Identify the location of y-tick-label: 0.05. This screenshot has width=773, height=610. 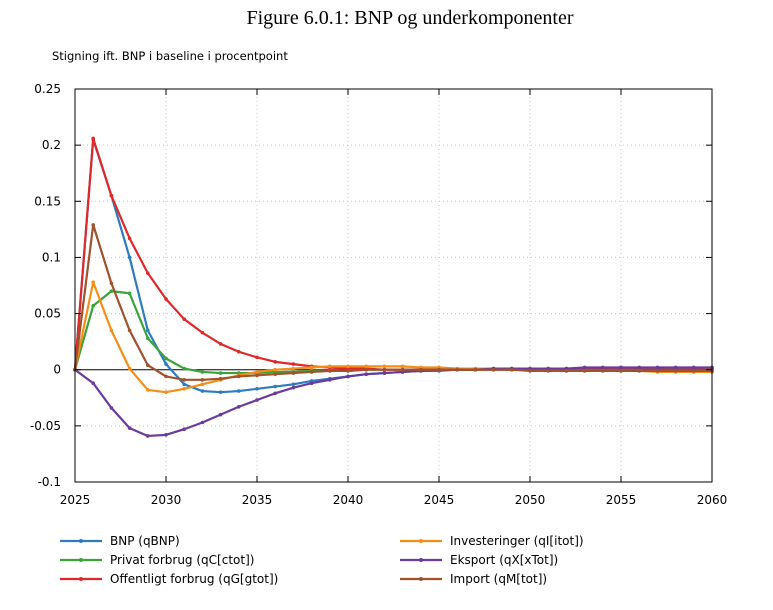
(47, 314).